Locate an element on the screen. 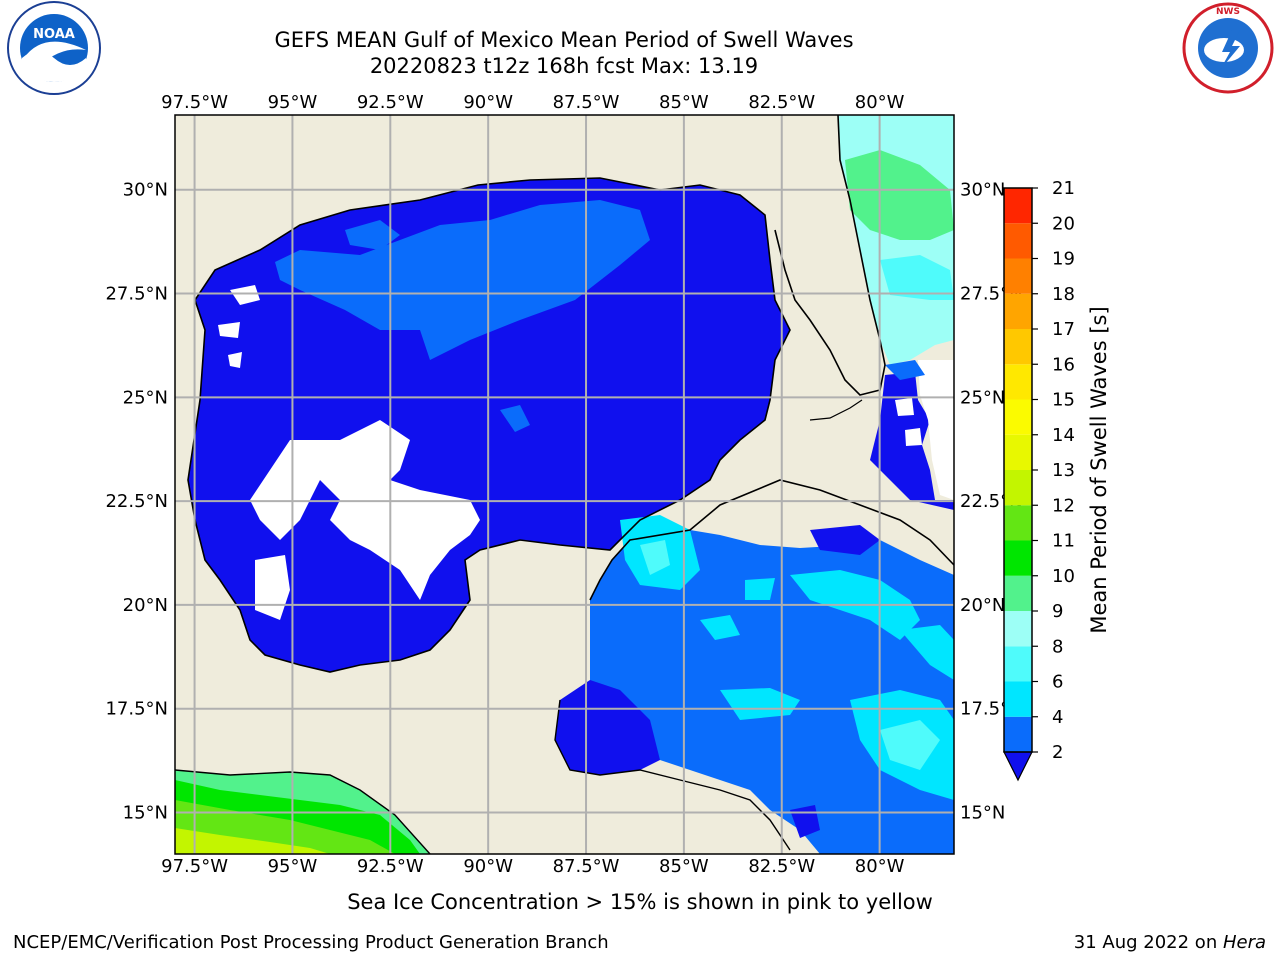 This screenshot has width=1280, height=960. y-tick-label-left: 20°N is located at coordinates (145, 605).